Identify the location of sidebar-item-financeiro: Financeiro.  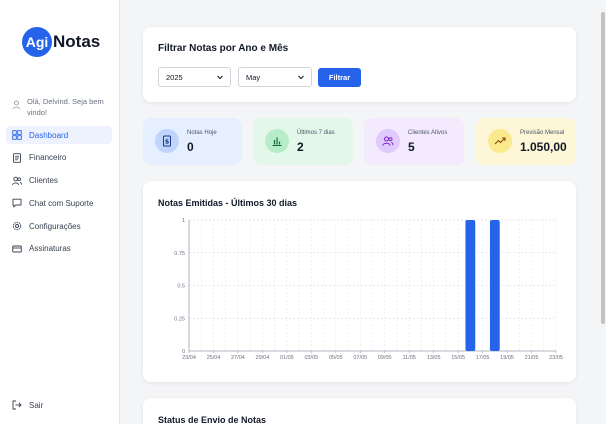
(59, 158).